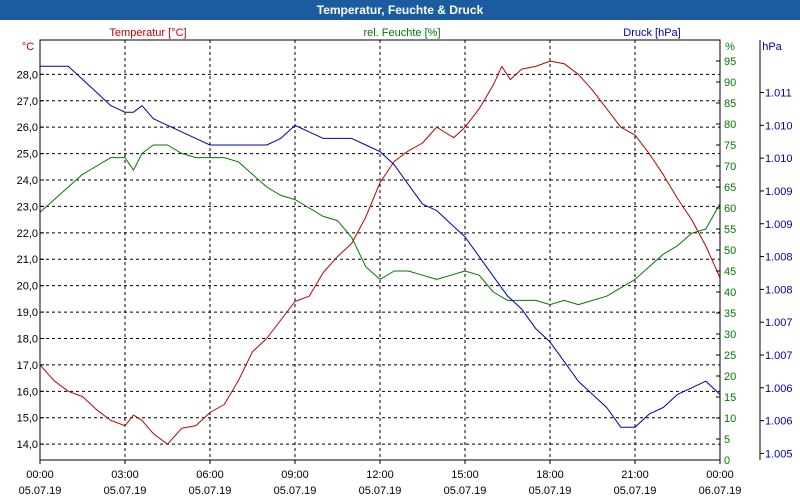  Describe the element at coordinates (730, 230) in the screenshot. I see `humidity-tick-label: 55` at that location.